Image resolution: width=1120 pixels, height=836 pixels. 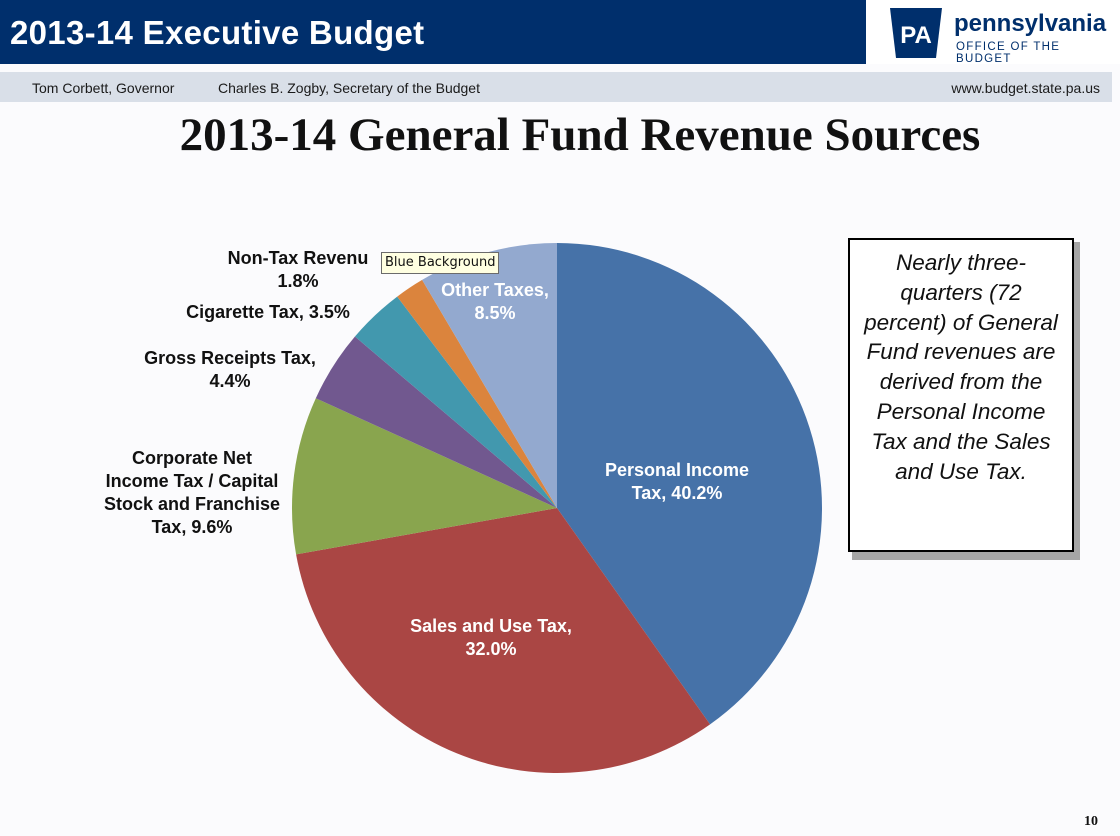 What do you see at coordinates (677, 493) in the screenshot?
I see `slice-label-line: Tax, 40.2%` at bounding box center [677, 493].